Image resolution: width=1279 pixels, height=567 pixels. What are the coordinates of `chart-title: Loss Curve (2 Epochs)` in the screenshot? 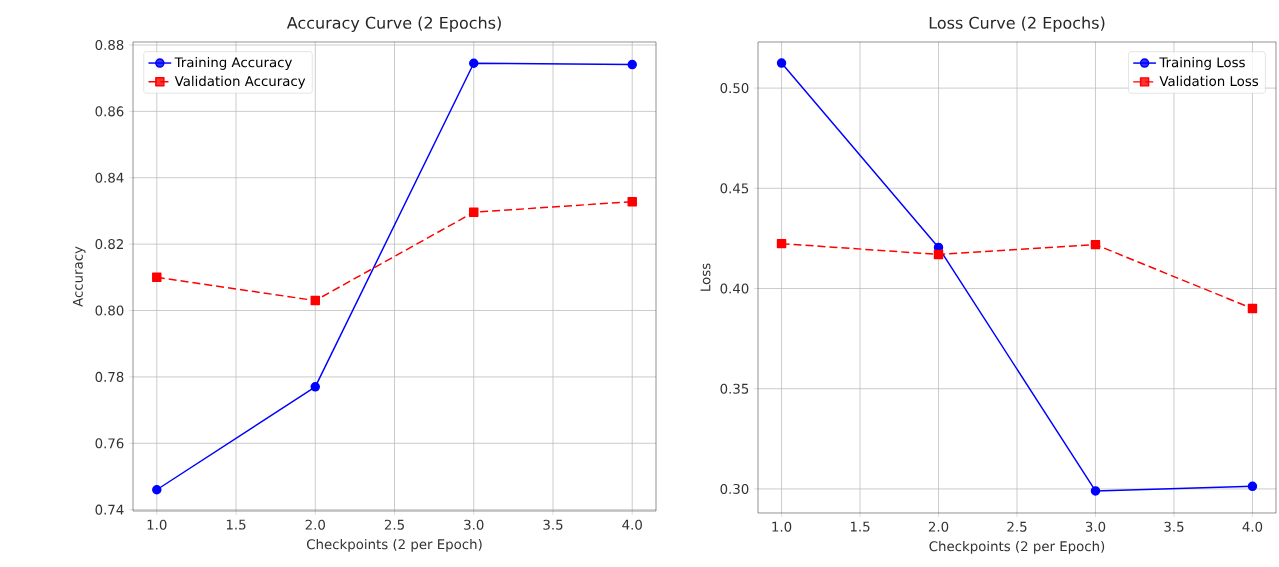 It's located at (1017, 24).